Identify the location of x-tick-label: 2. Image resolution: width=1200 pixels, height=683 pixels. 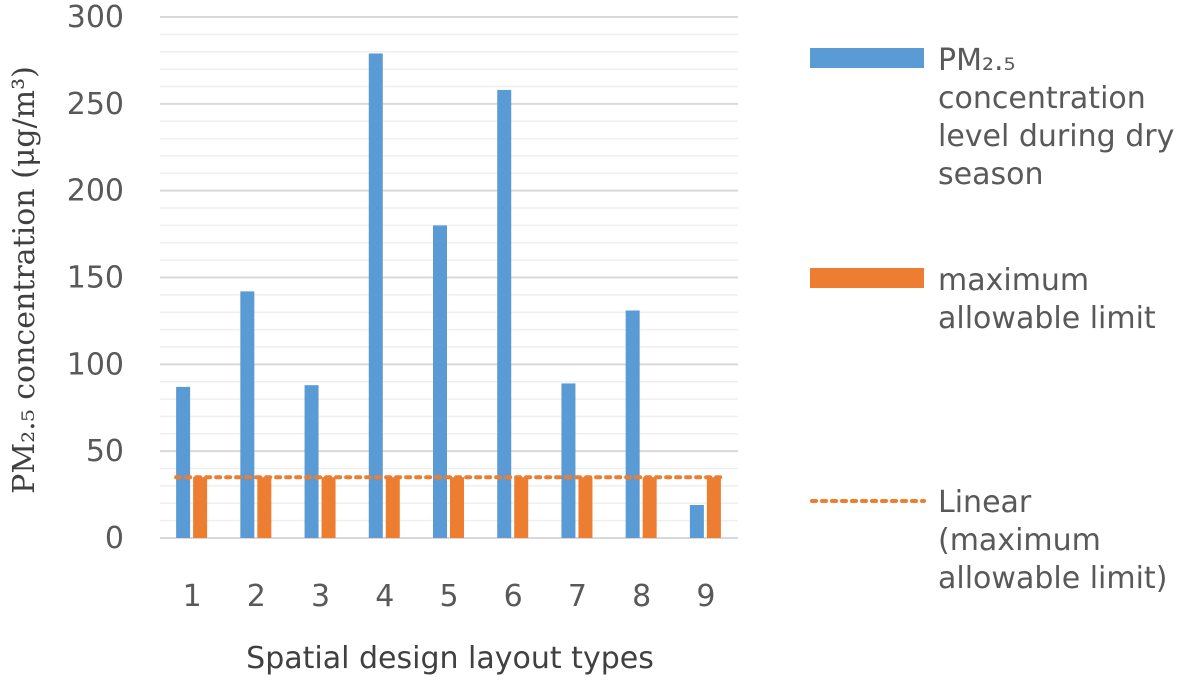
(256, 596).